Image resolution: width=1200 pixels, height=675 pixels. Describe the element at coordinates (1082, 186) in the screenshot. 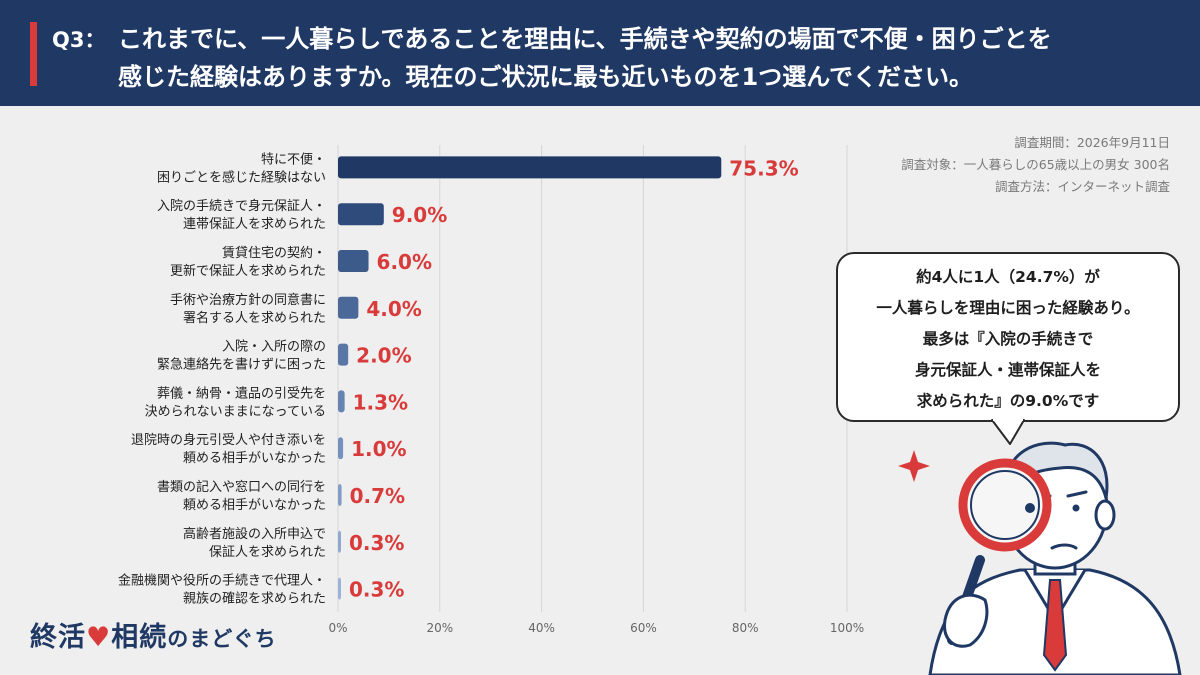

I see `survey-method: 調査方法：インターネット調査` at that location.